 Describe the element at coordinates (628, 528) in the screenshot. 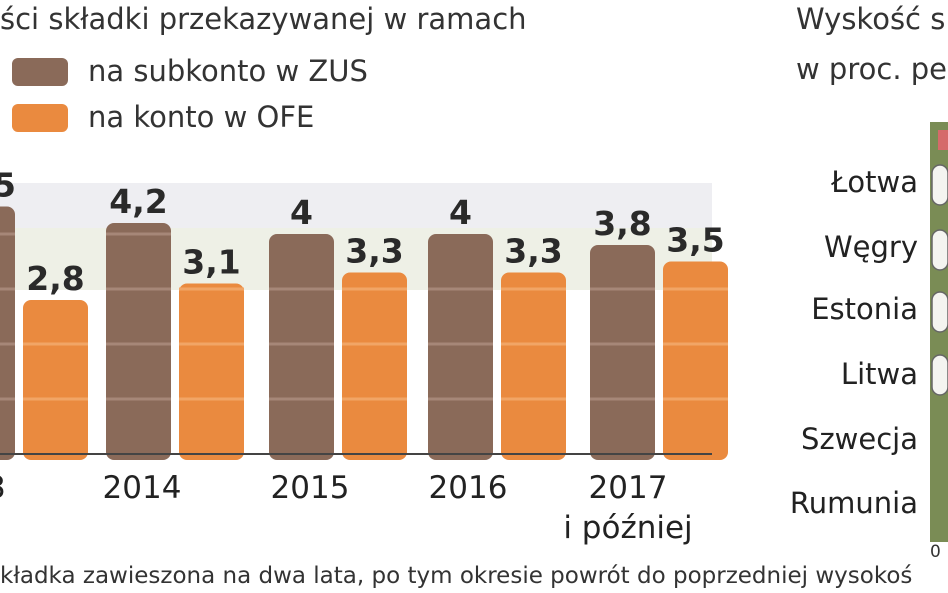

I see `x-tick-label-4-line2: i później` at that location.